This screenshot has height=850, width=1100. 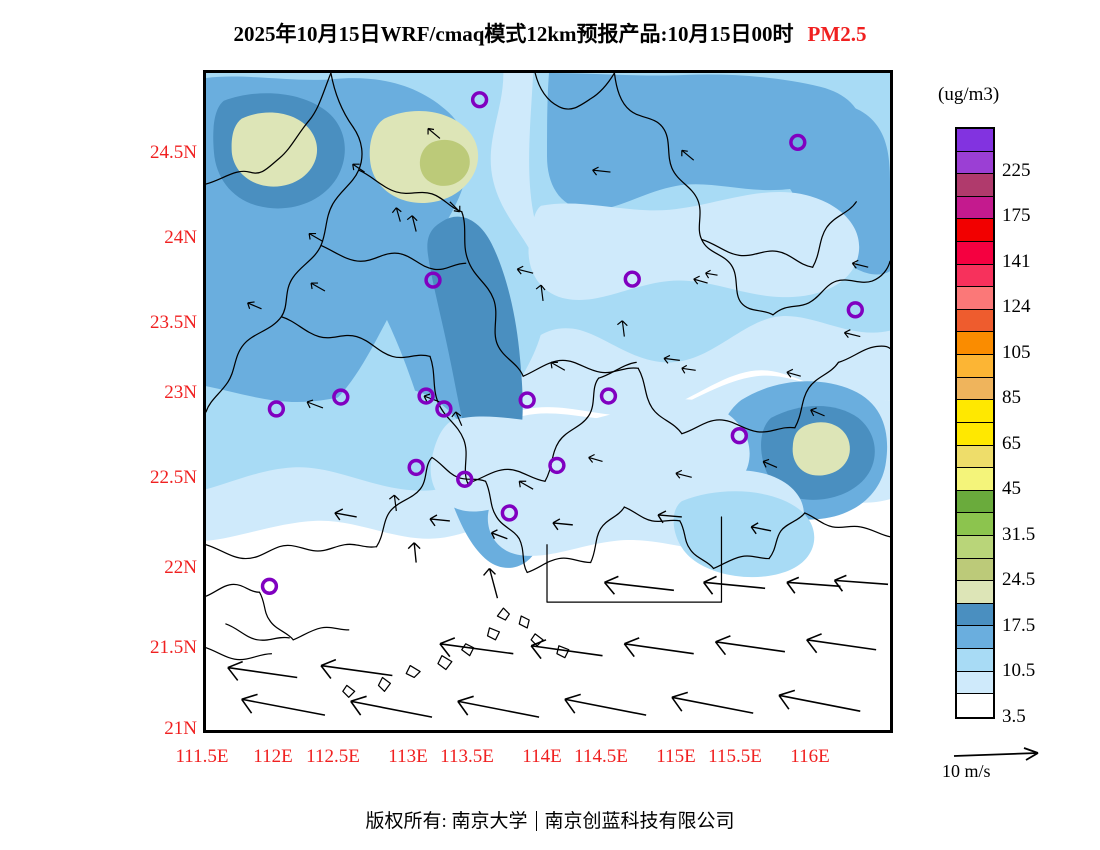 What do you see at coordinates (1014, 716) in the screenshot?
I see `colorbar-tick-label: 3.5` at bounding box center [1014, 716].